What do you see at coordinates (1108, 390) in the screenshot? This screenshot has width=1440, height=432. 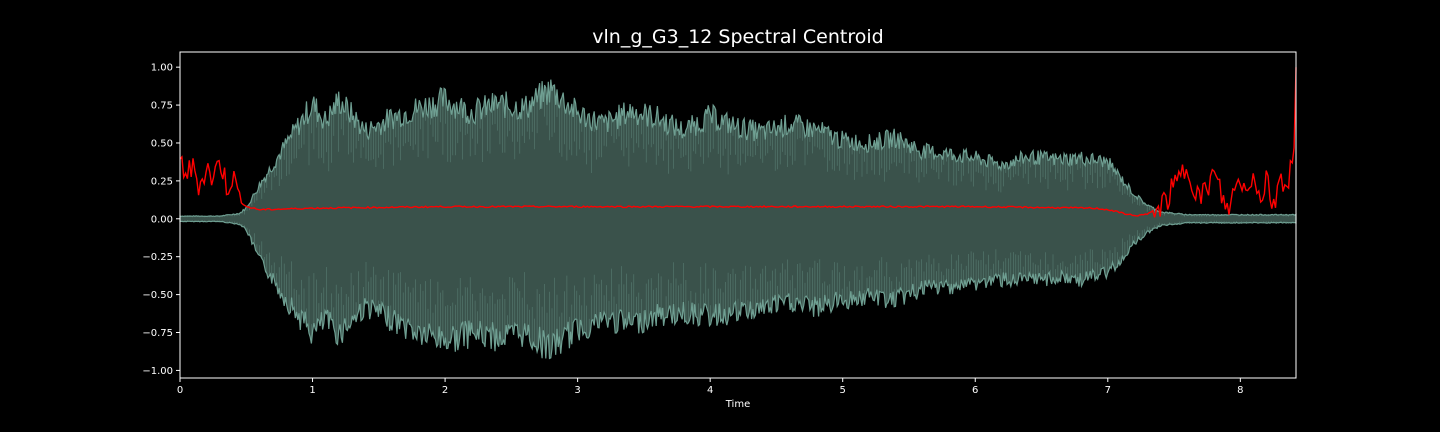 I see `x-tick-label: 7` at bounding box center [1108, 390].